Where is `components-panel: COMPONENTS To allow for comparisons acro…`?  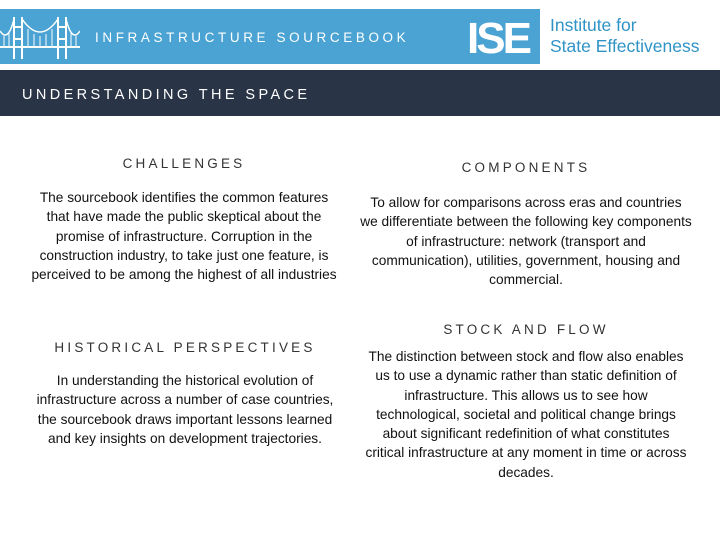 components-panel: COMPONENTS To allow for comparisons acro… is located at coordinates (526, 224).